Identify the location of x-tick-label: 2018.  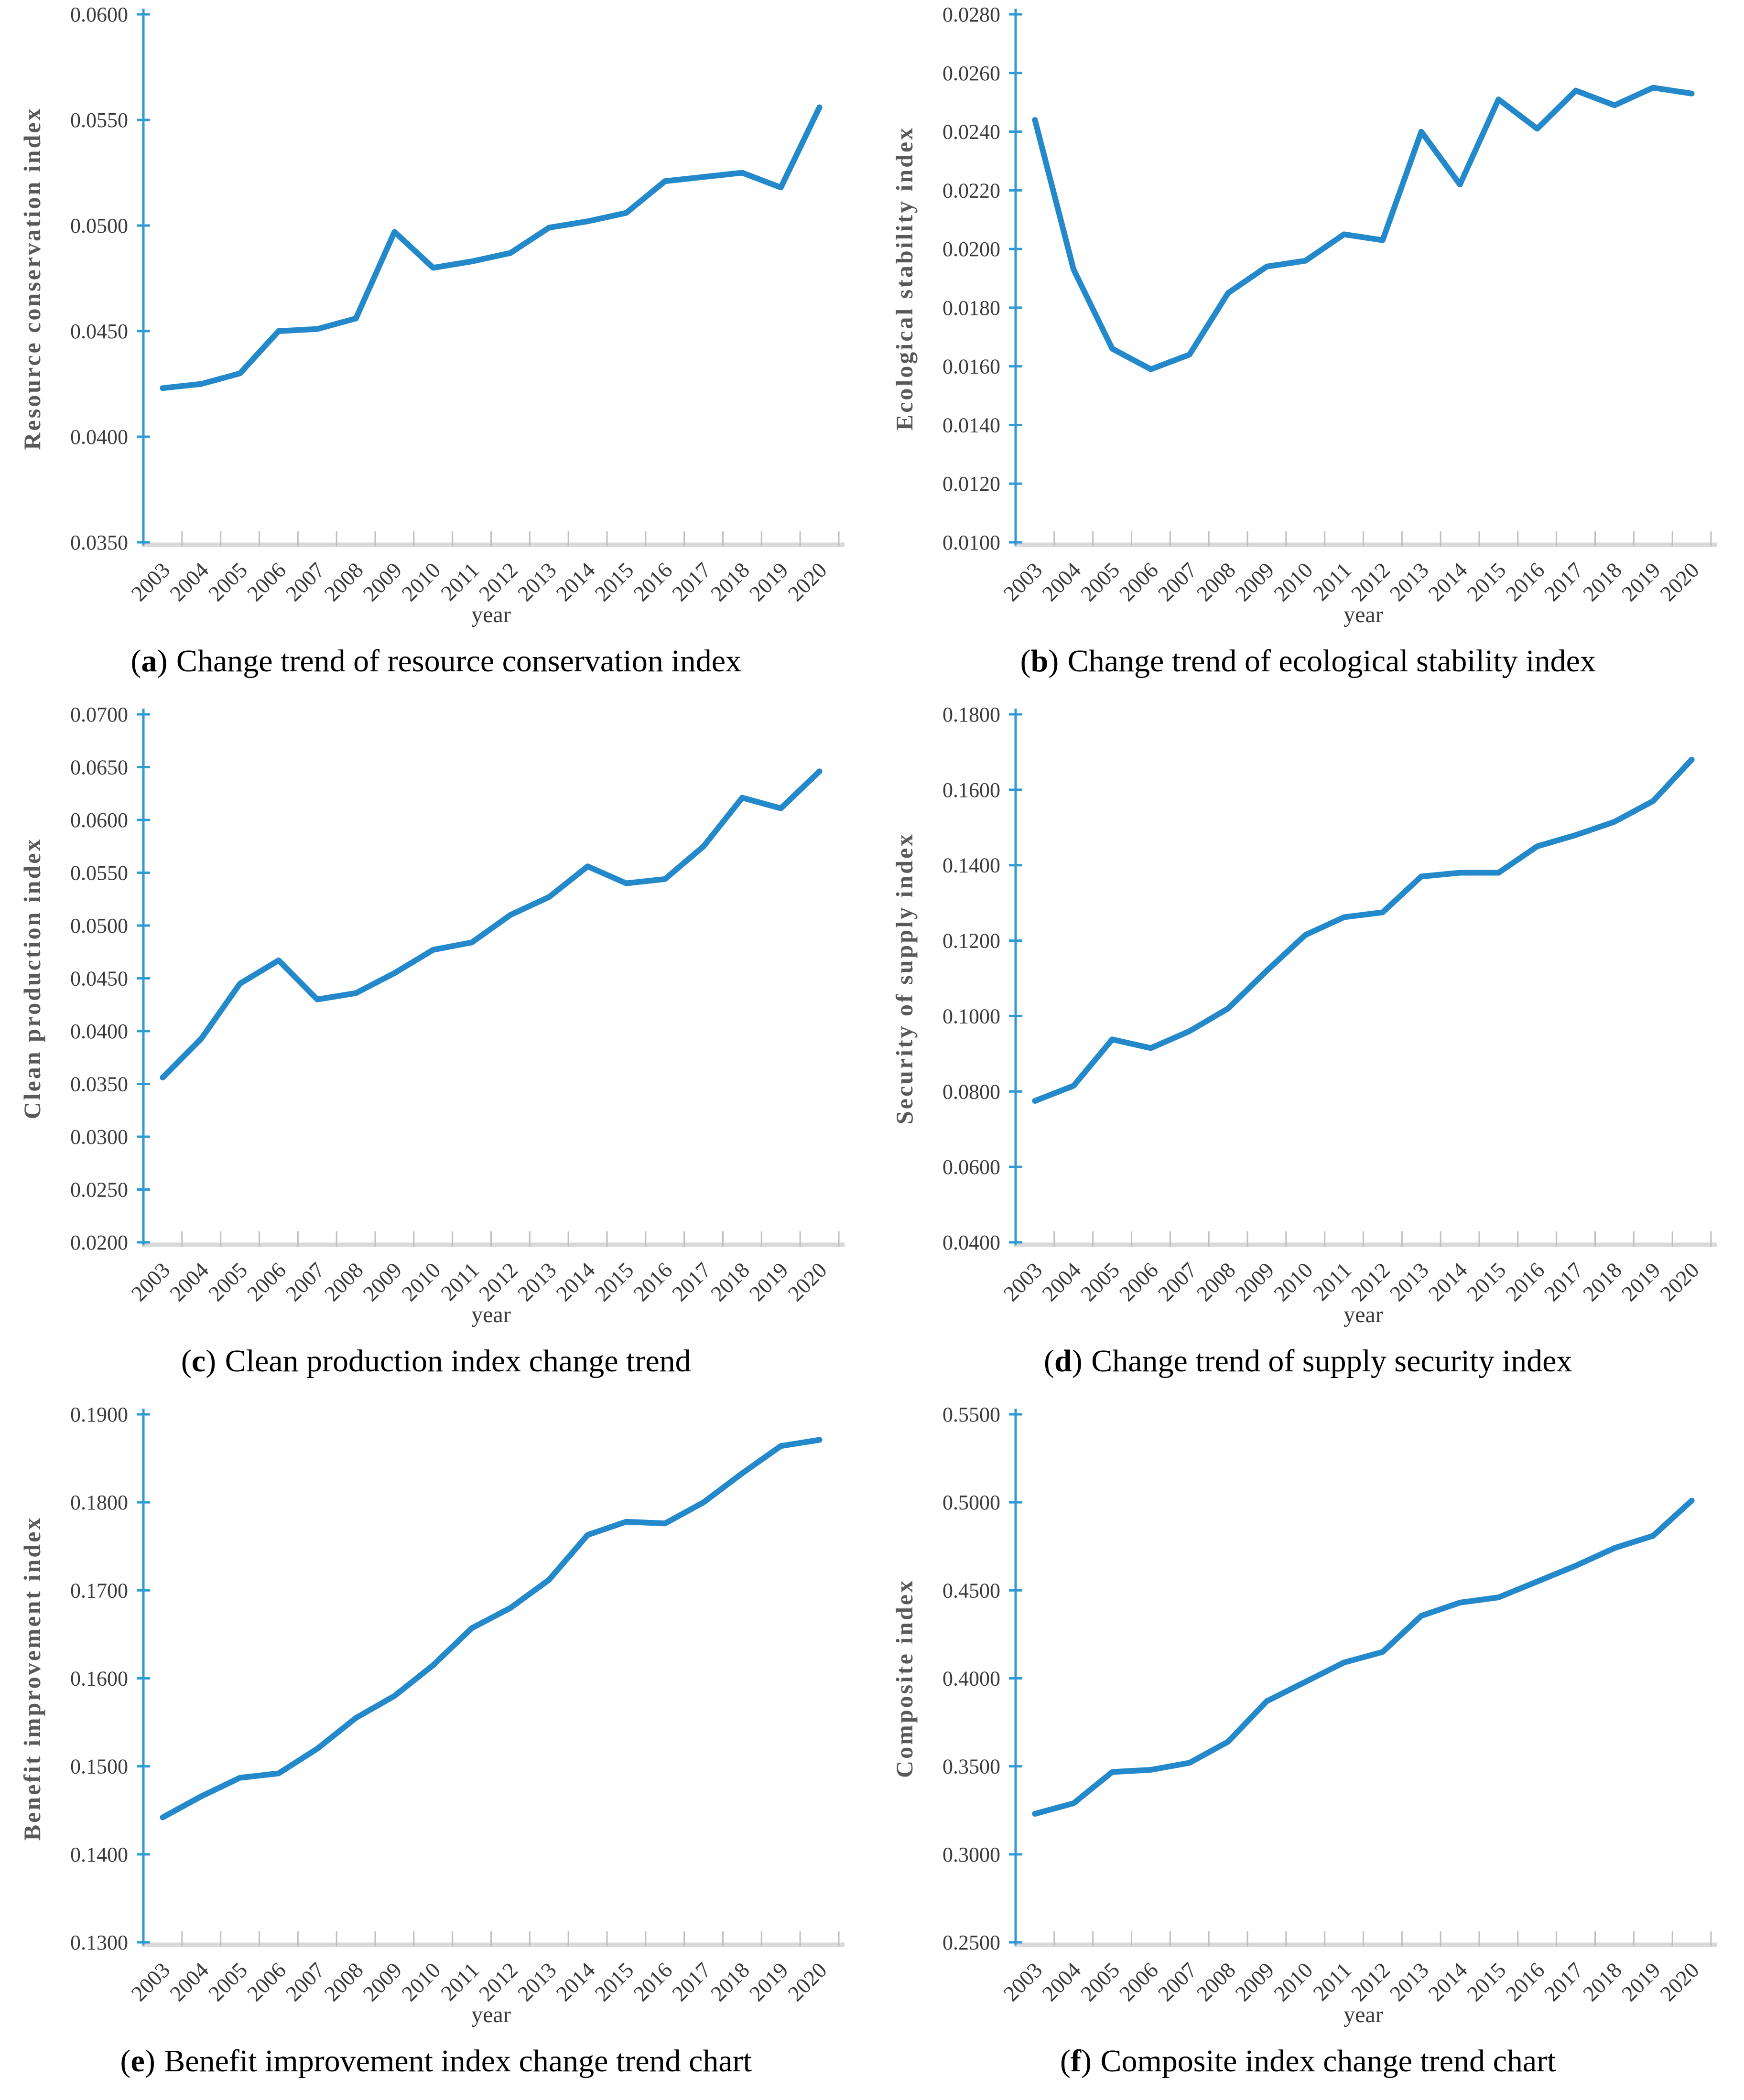
(1602, 1282).